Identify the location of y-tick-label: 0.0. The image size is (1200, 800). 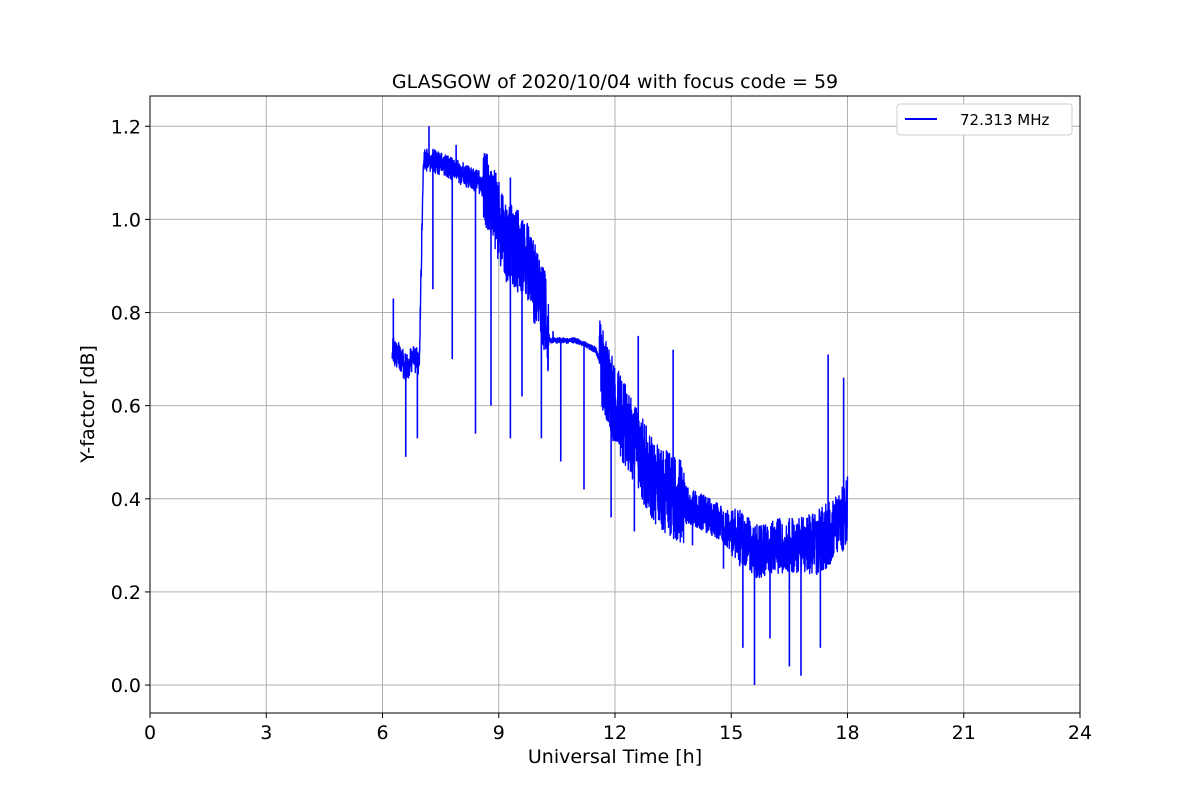
(126, 686).